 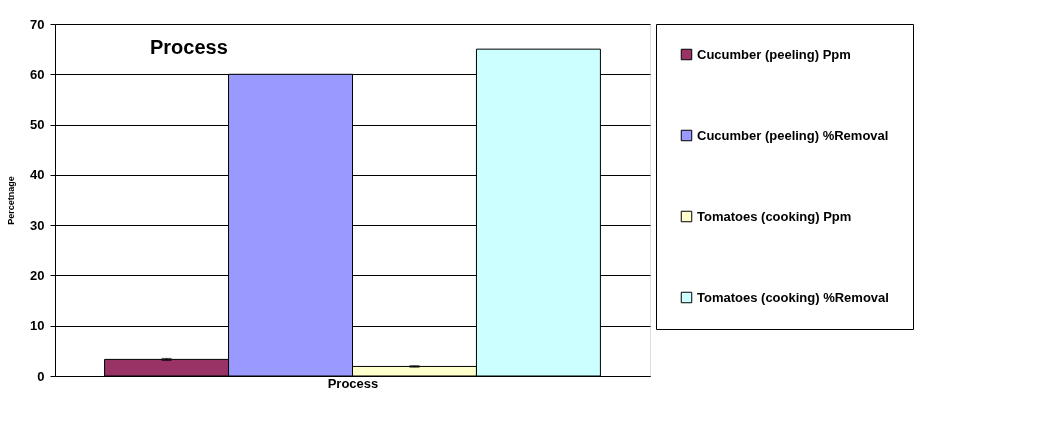 What do you see at coordinates (37, 125) in the screenshot?
I see `y-tick-label: 50` at bounding box center [37, 125].